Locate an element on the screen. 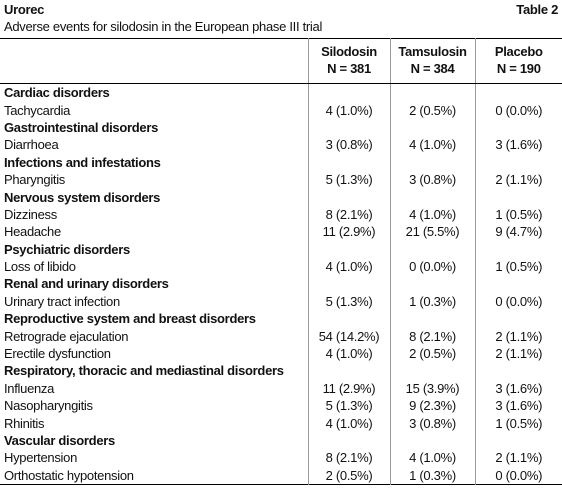  row-label: Pharyngitis is located at coordinates (35, 180).